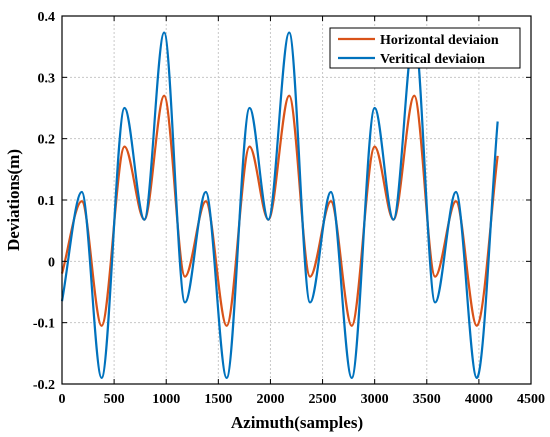 The width and height of the screenshot is (550, 437). I want to click on x-tick-label: 2500, so click(323, 399).